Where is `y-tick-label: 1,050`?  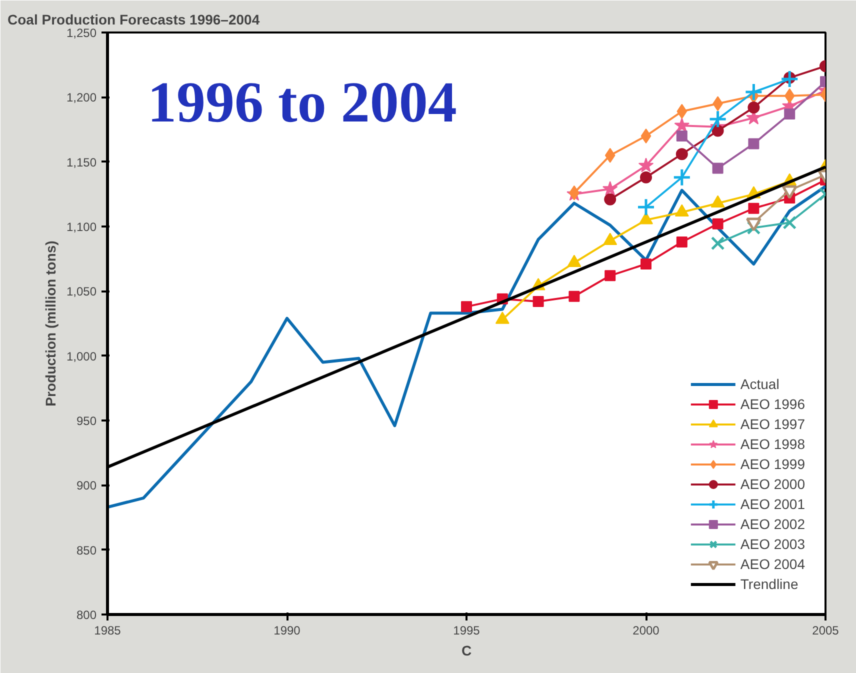 y-tick-label: 1,050 is located at coordinates (81, 291).